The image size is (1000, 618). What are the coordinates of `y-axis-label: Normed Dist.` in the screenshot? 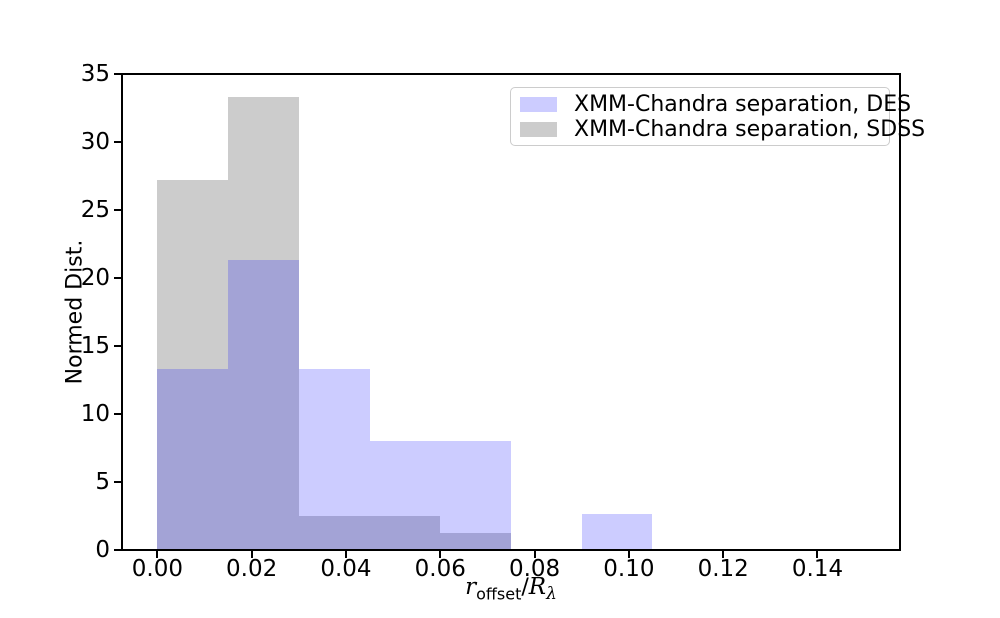 It's located at (75, 312).